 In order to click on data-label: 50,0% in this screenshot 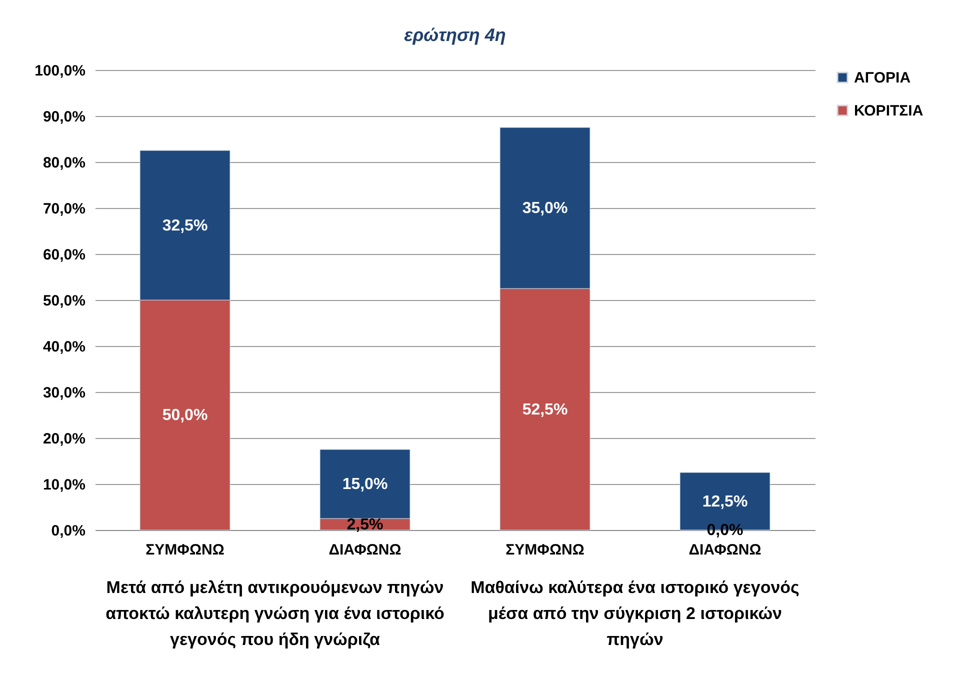, I will do `click(185, 415)`.